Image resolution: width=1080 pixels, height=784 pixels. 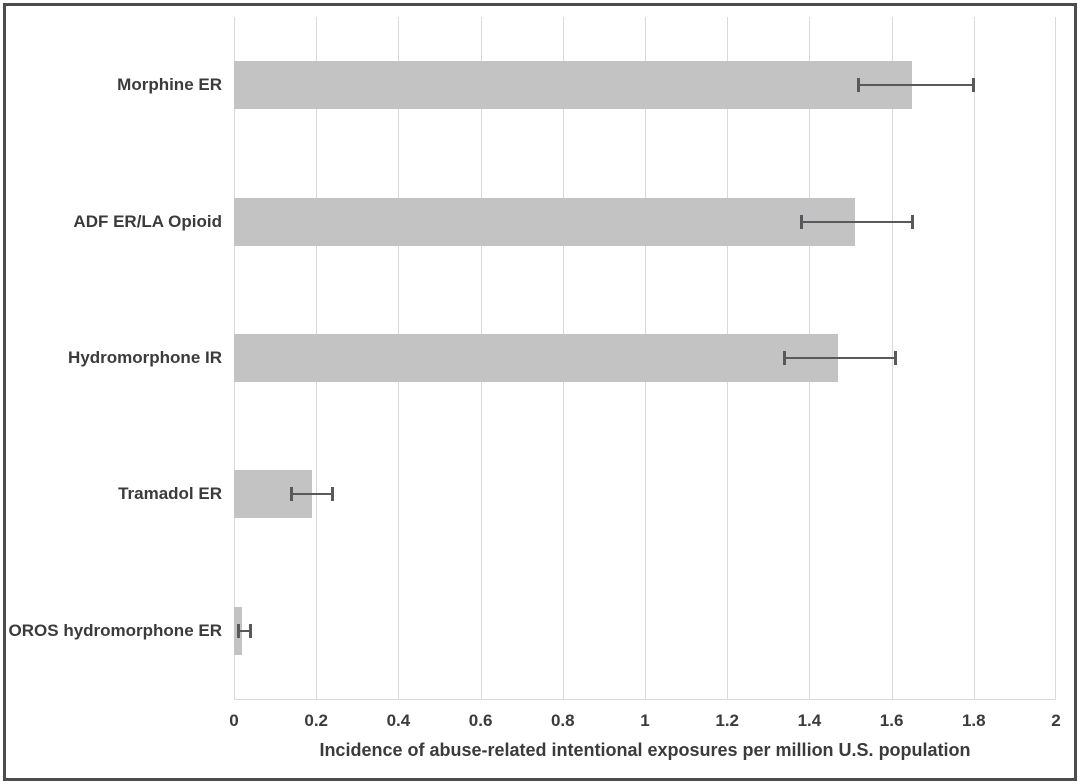 What do you see at coordinates (562, 720) in the screenshot?
I see `x-tick-label: 0.8` at bounding box center [562, 720].